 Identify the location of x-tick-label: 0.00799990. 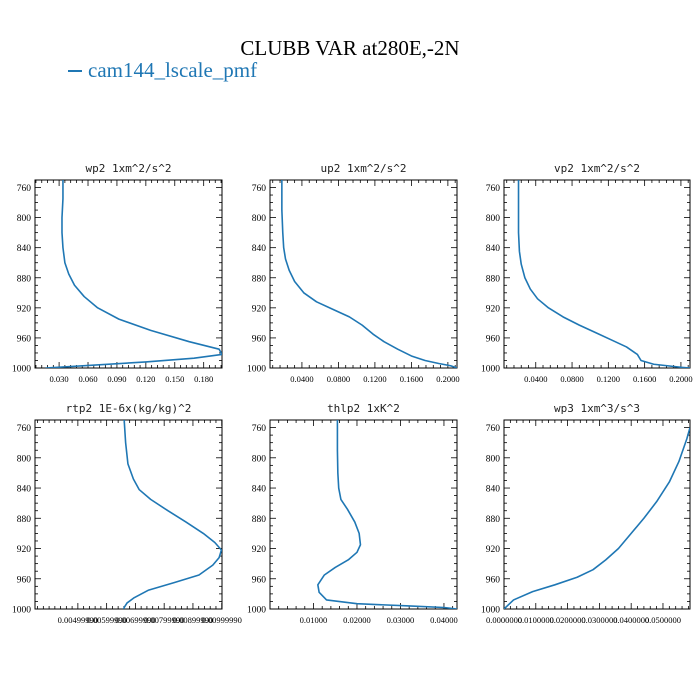
(164, 620).